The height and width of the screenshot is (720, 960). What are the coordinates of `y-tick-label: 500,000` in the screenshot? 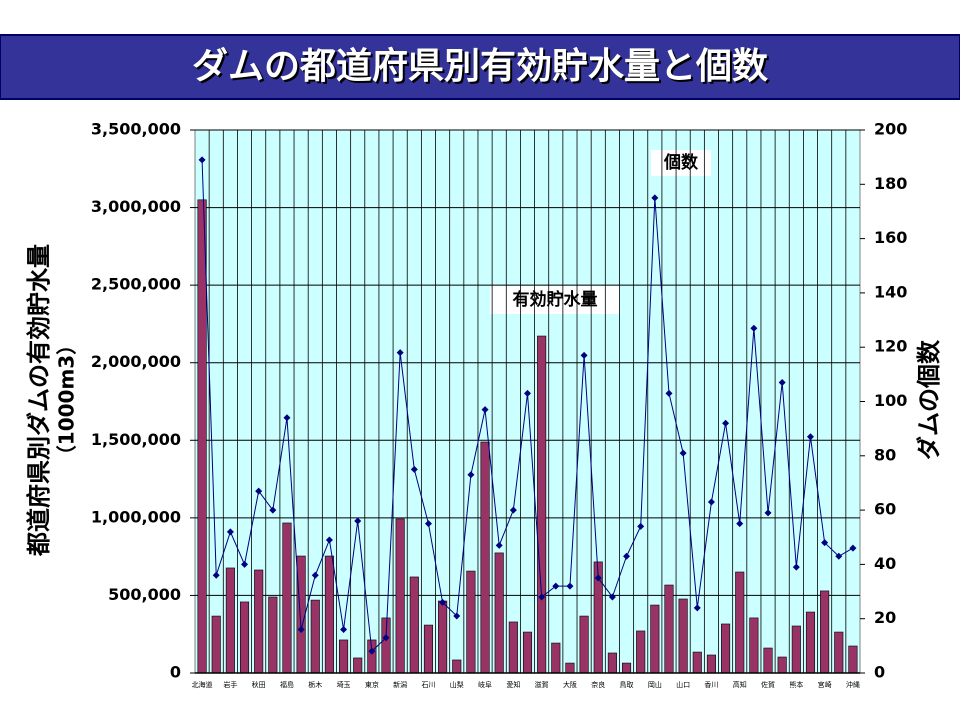 It's located at (144, 594).